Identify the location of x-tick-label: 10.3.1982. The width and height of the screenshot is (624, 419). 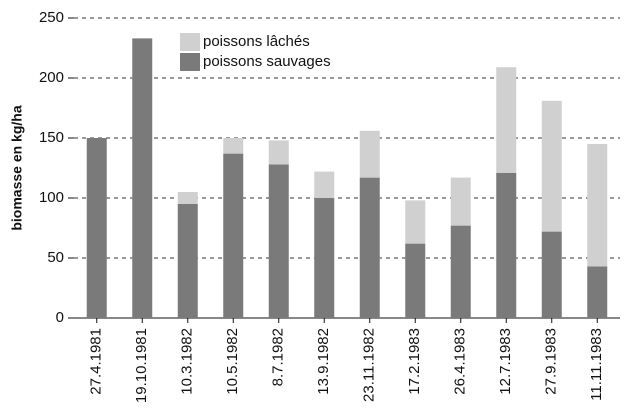
(187, 361).